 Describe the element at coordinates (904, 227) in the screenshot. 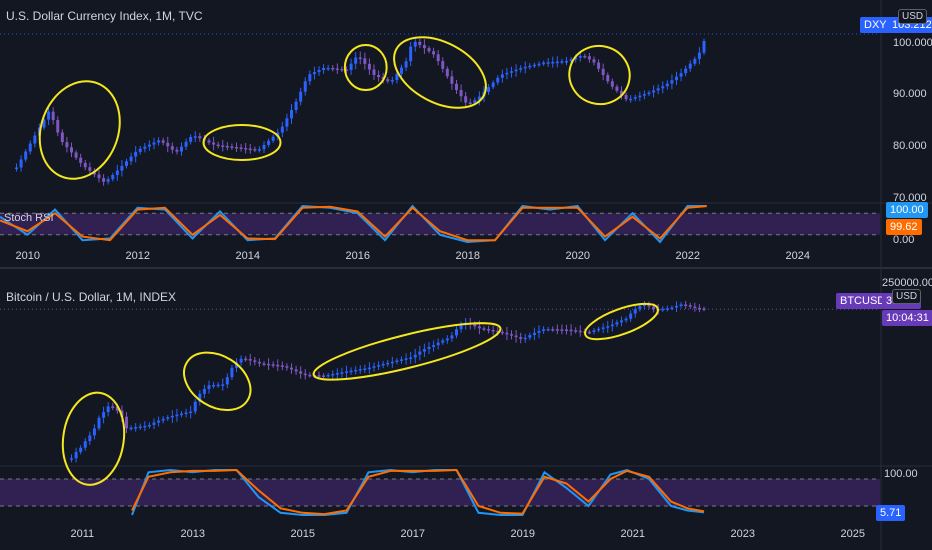

I see `dxy-stoch-d-badge: 99.62` at that location.